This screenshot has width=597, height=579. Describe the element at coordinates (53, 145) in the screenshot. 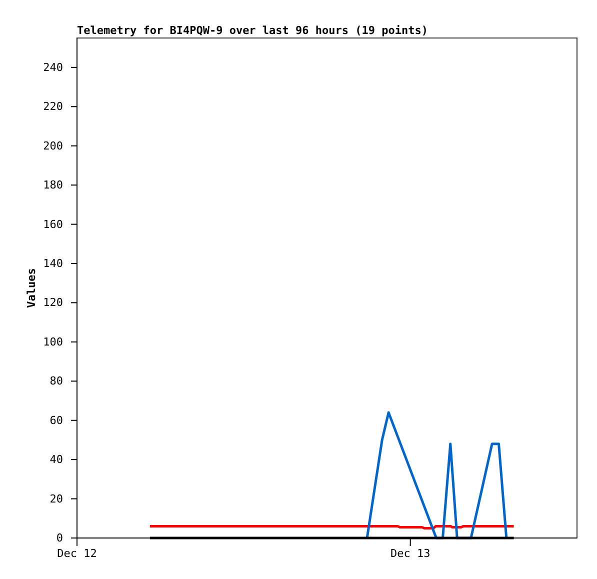

I see `y-tick-label: 200` at that location.